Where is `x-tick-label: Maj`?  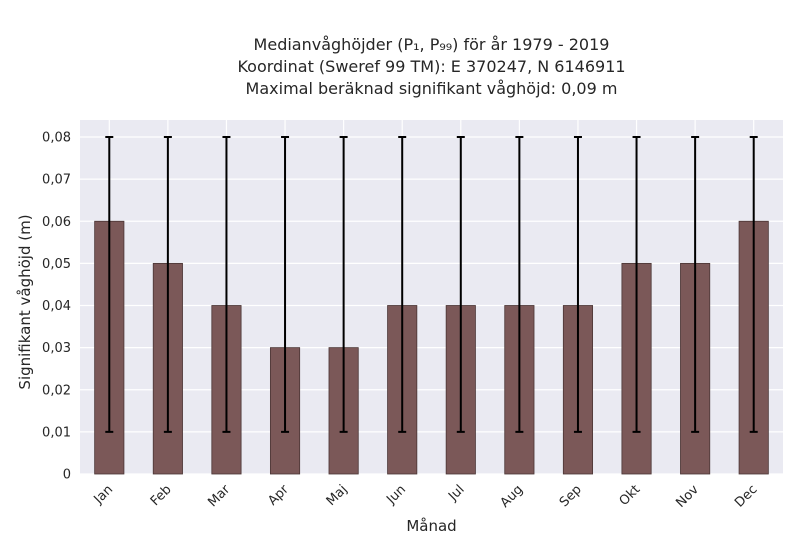 x-tick-label: Maj is located at coordinates (337, 495).